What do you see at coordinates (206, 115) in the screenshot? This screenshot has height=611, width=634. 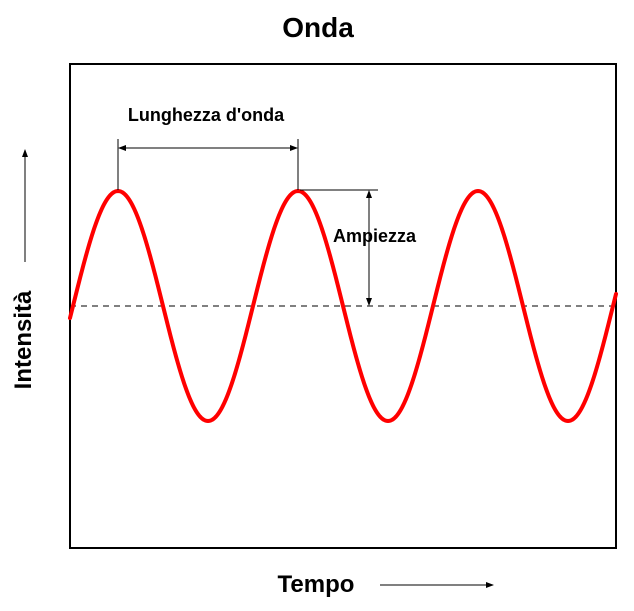 I see `wavelength-label: Lunghezza d'onda` at bounding box center [206, 115].